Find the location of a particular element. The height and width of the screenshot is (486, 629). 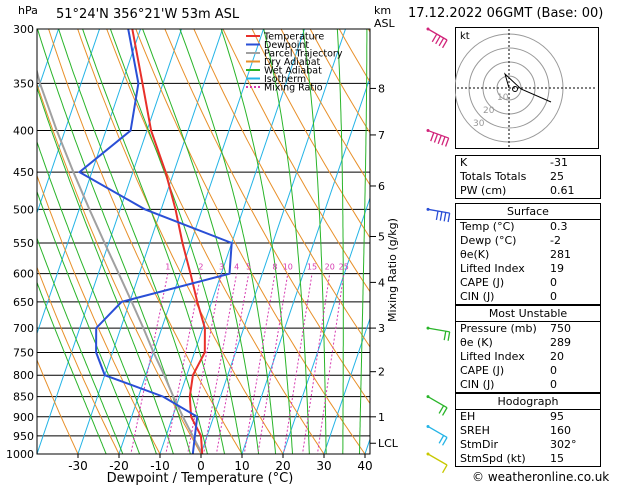

height-axis: 8 7 6 5 4 3 2 1 LCL is located at coordinates (384, 266).